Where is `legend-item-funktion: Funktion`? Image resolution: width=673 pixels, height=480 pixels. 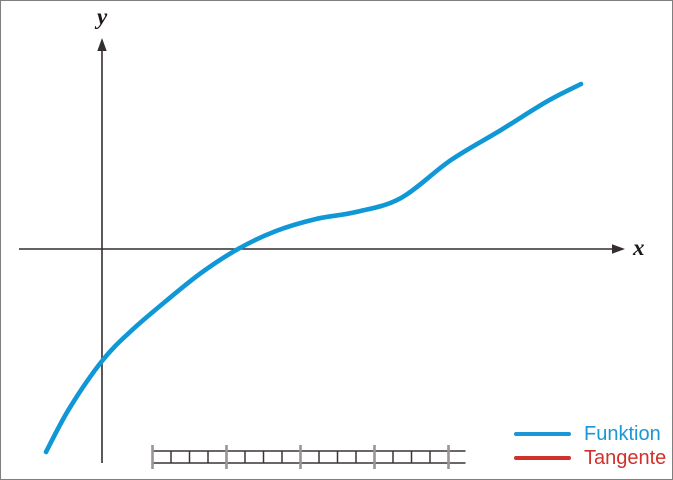
legend-item-funktion: Funktion is located at coordinates (587, 434).